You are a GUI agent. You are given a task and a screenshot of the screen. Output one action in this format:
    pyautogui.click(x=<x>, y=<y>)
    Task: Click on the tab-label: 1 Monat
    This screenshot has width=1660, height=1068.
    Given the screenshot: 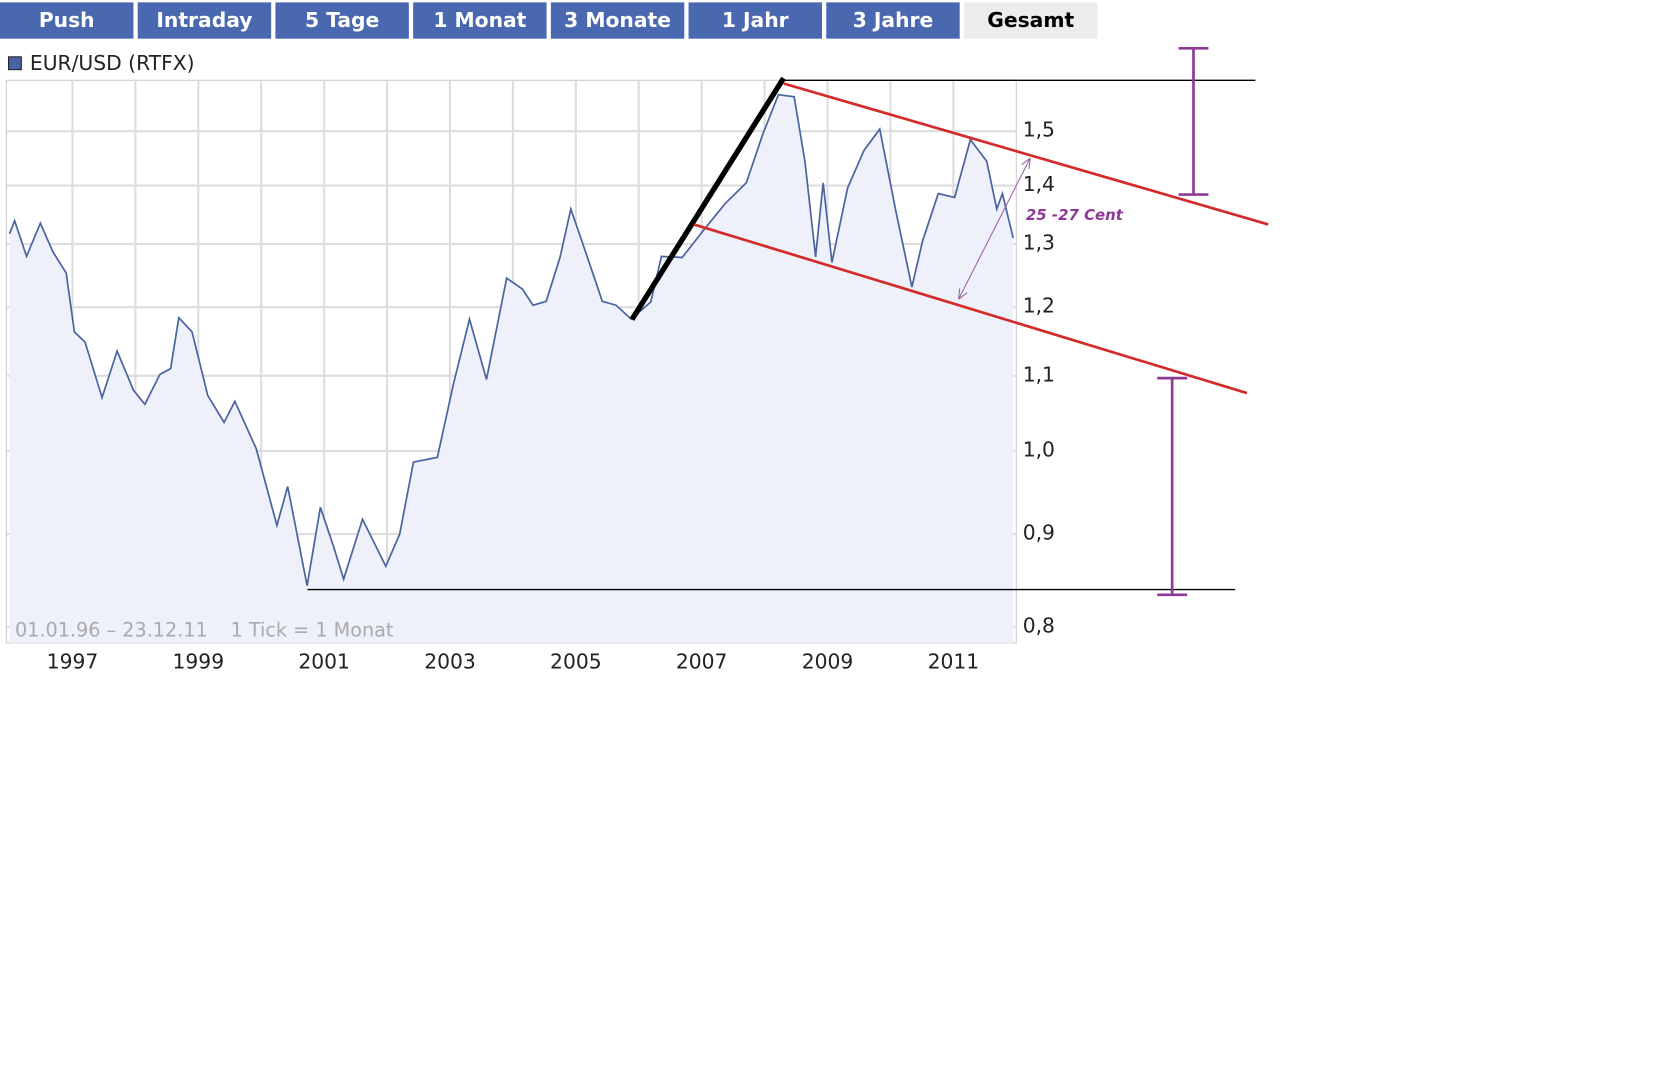 What is the action you would take?
    pyautogui.click(x=479, y=20)
    